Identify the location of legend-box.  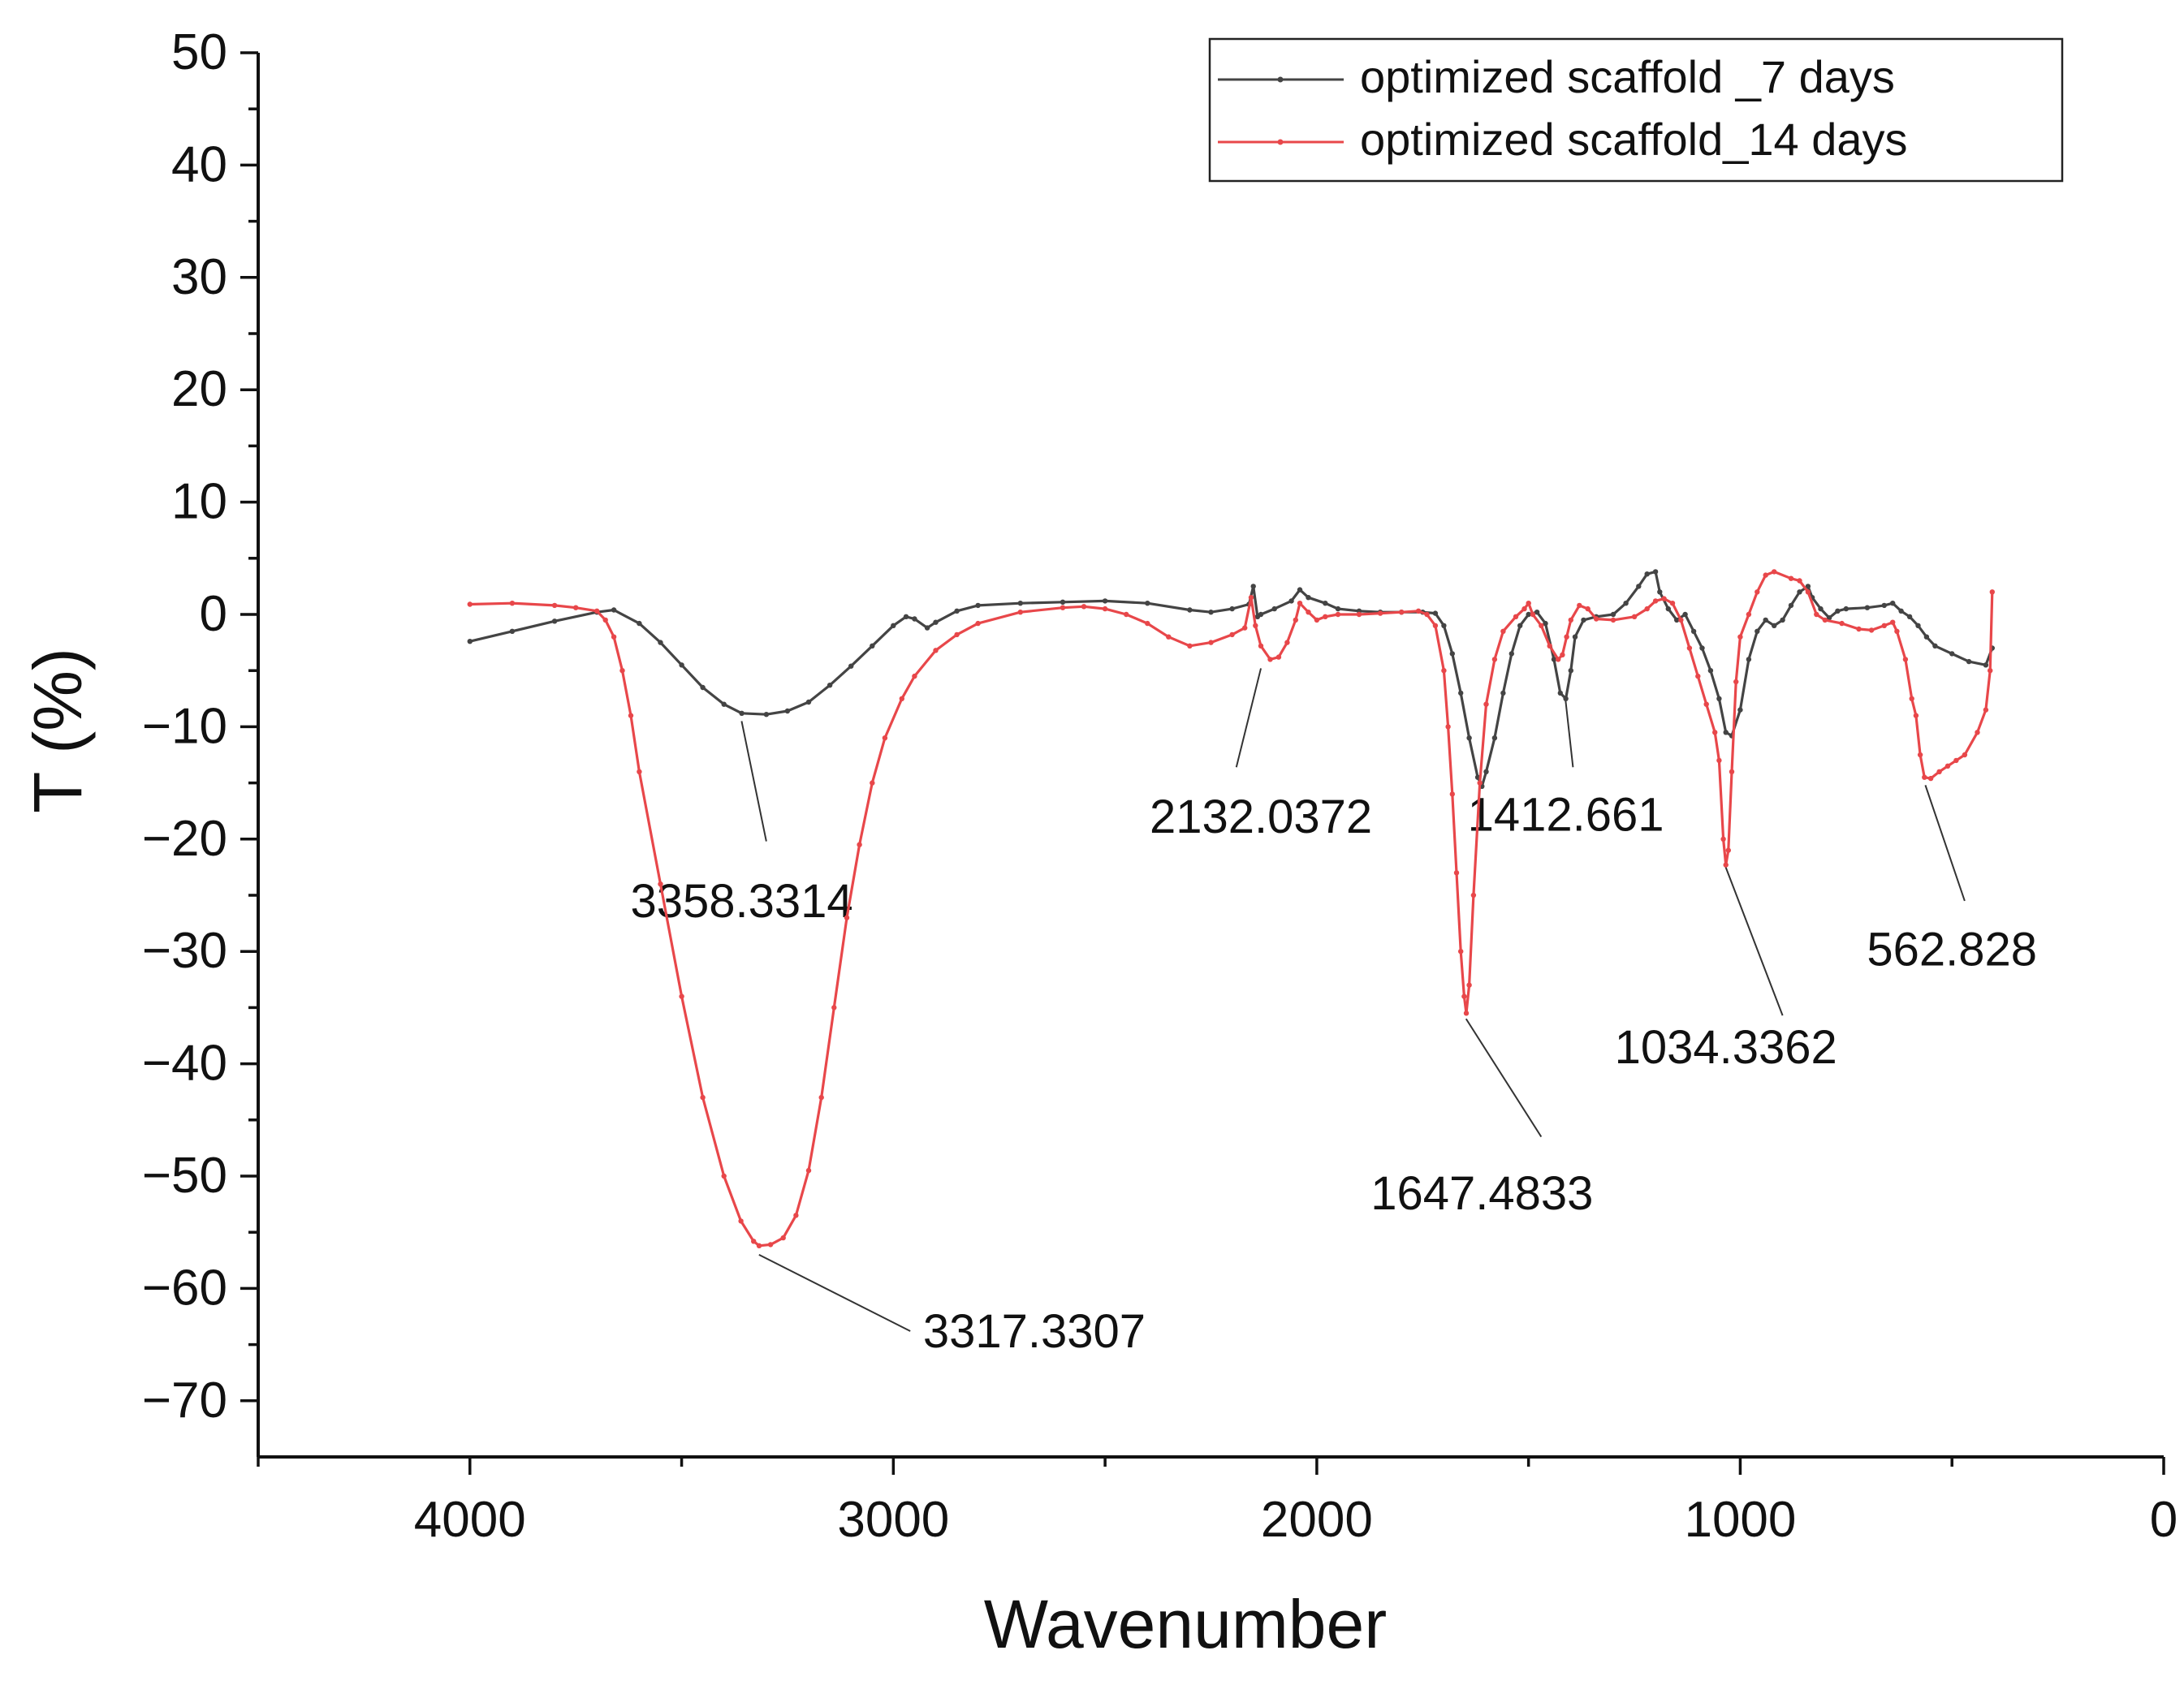
(1636, 110).